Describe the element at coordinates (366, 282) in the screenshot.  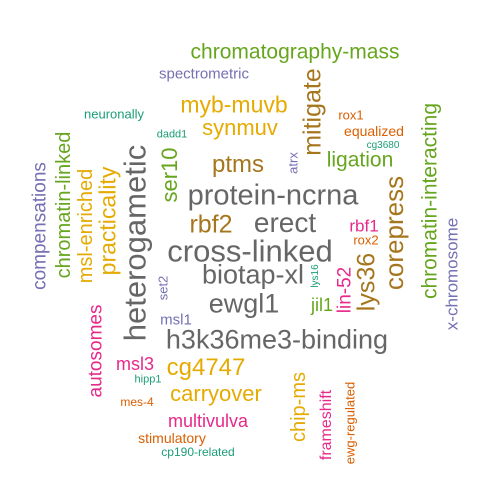
I see `word-lys36: lys36` at that location.